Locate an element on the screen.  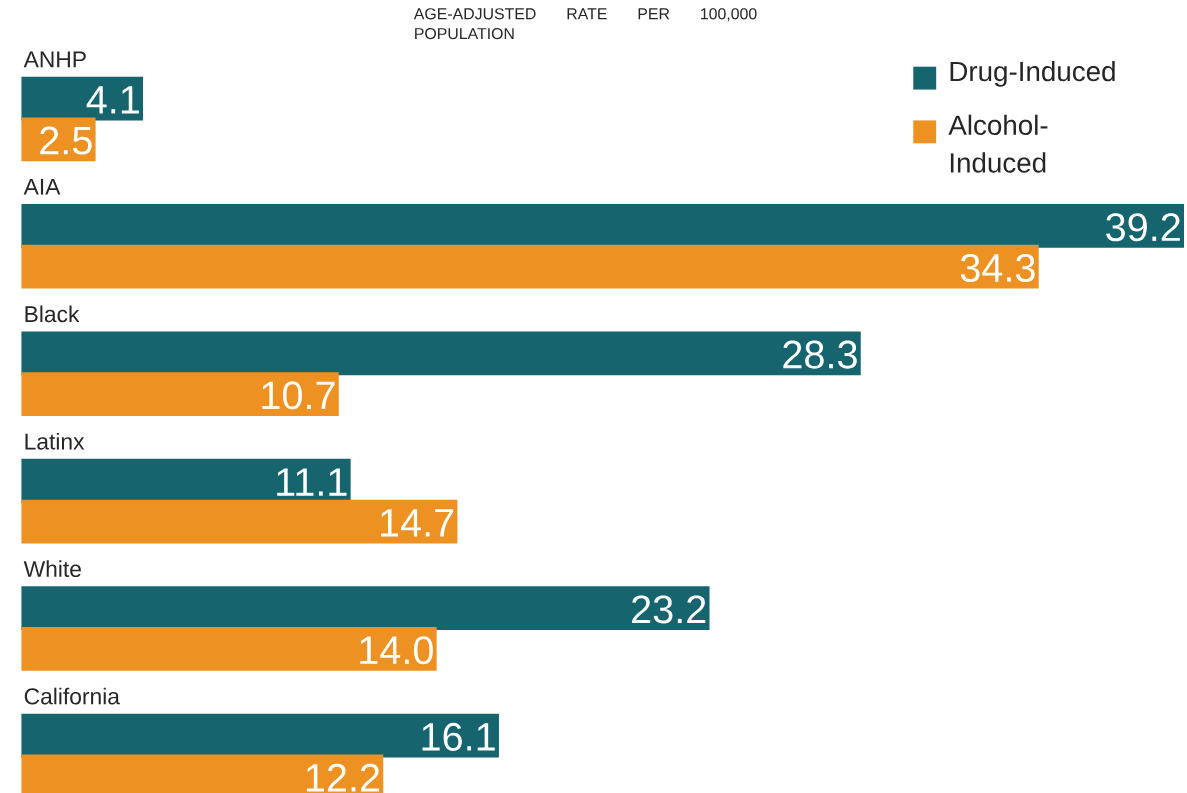
data-label: 28.3 is located at coordinates (820, 354).